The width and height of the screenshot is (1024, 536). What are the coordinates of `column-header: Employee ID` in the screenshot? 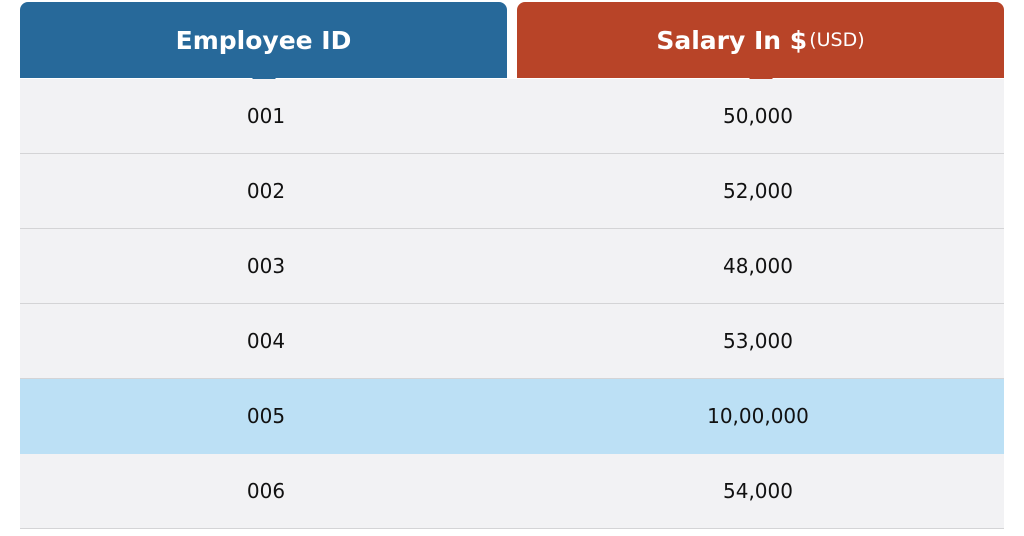 It's located at (263, 46).